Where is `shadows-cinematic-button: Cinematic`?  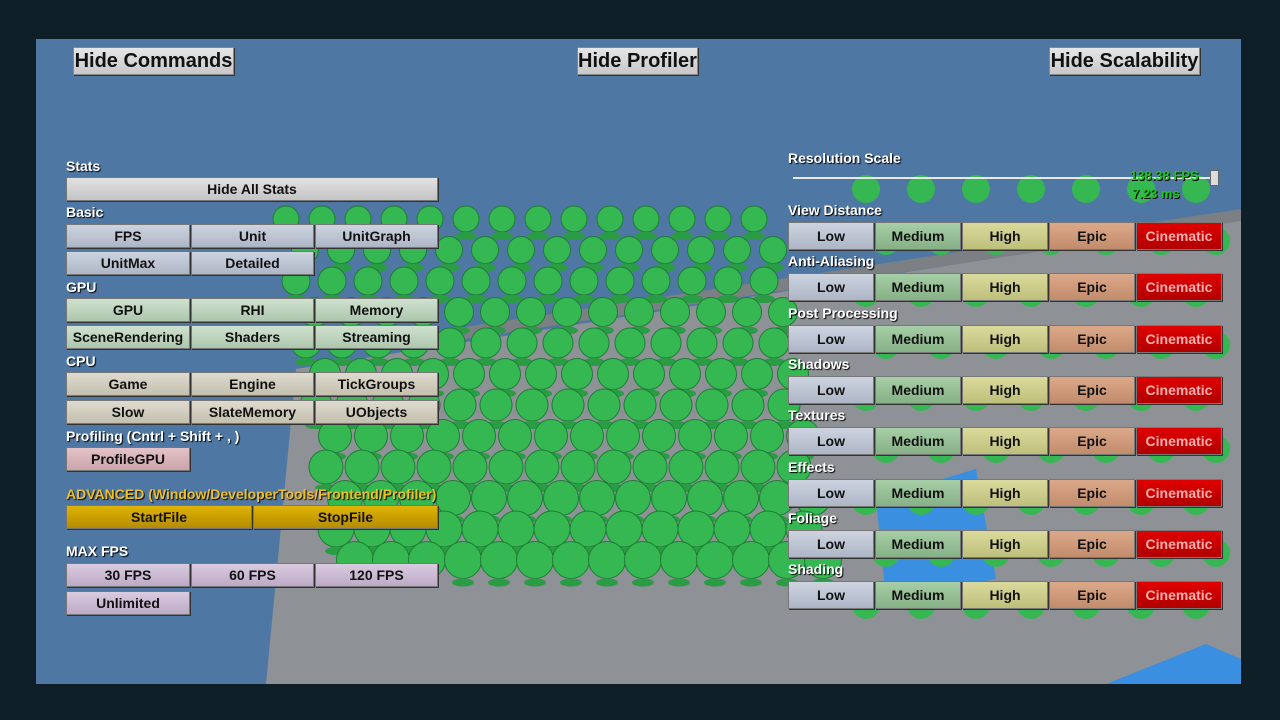
shadows-cinematic-button: Cinematic is located at coordinates (1179, 389).